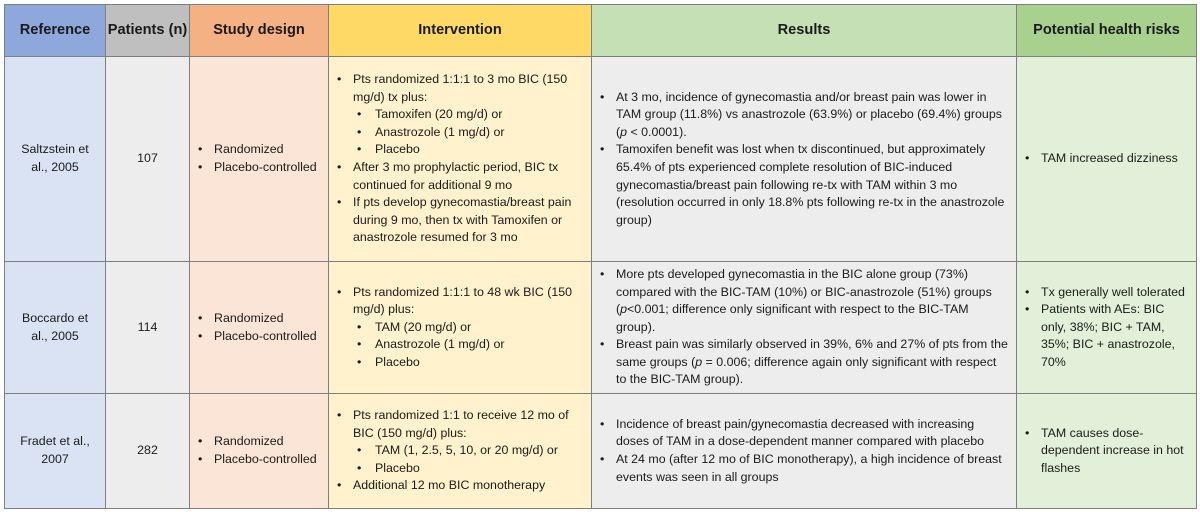 The image size is (1200, 512). I want to click on header-patients: Patients (n), so click(147, 30).